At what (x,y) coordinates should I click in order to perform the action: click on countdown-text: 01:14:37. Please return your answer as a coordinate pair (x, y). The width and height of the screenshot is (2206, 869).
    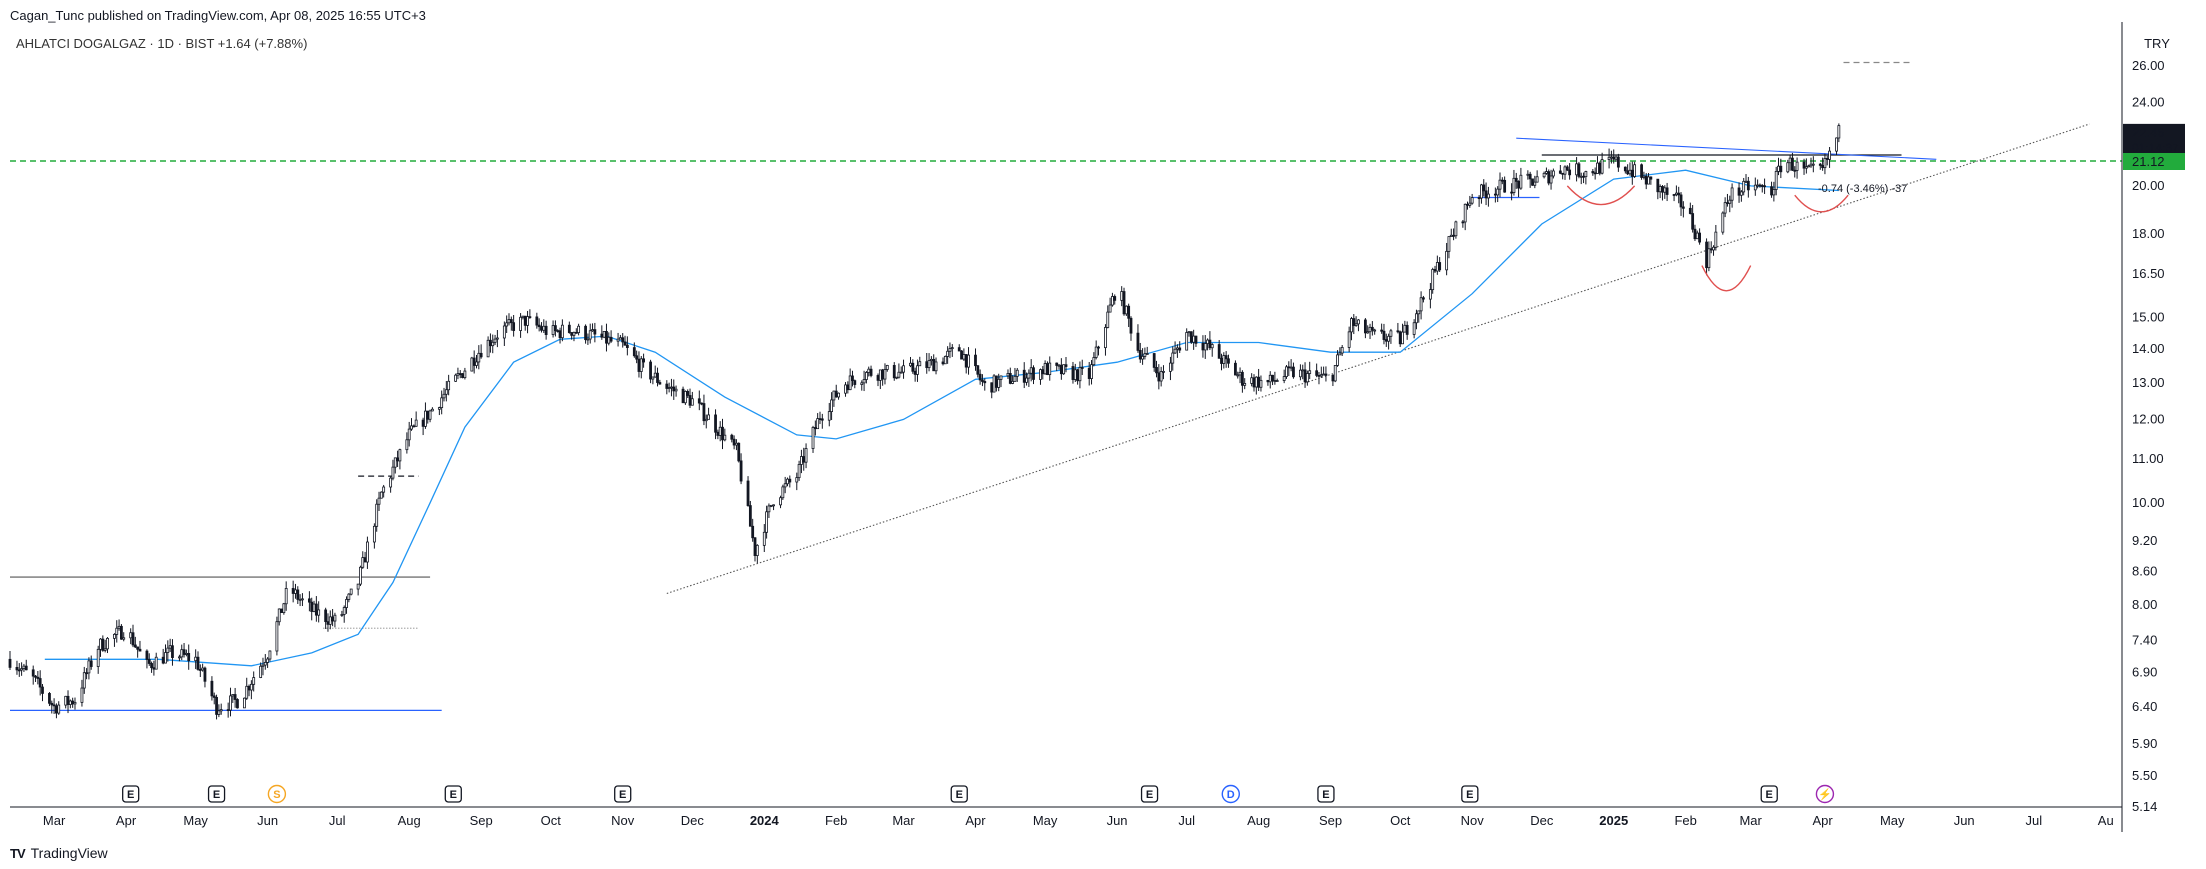
    Looking at the image, I should click on (2155, 148).